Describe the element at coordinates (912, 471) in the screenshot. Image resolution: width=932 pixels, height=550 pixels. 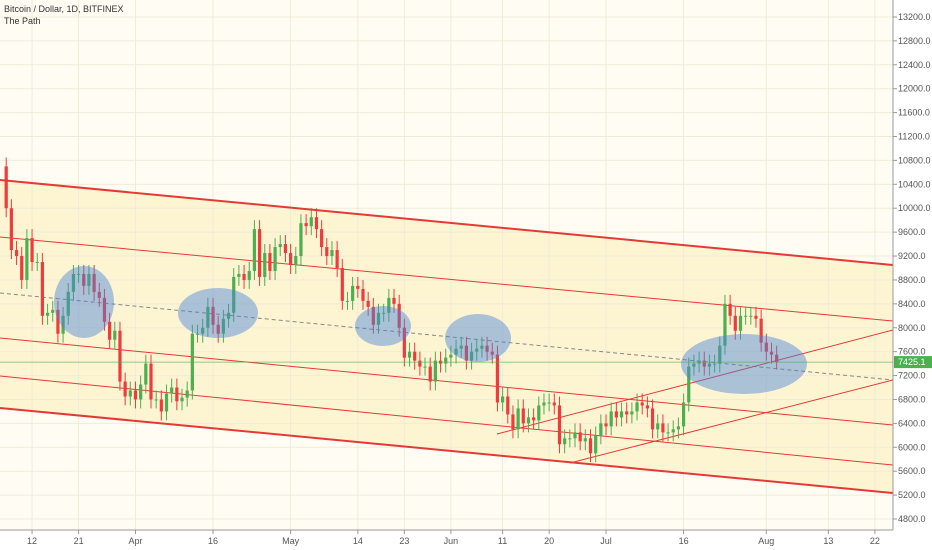
I see `y-tick-label: 5600.0` at that location.